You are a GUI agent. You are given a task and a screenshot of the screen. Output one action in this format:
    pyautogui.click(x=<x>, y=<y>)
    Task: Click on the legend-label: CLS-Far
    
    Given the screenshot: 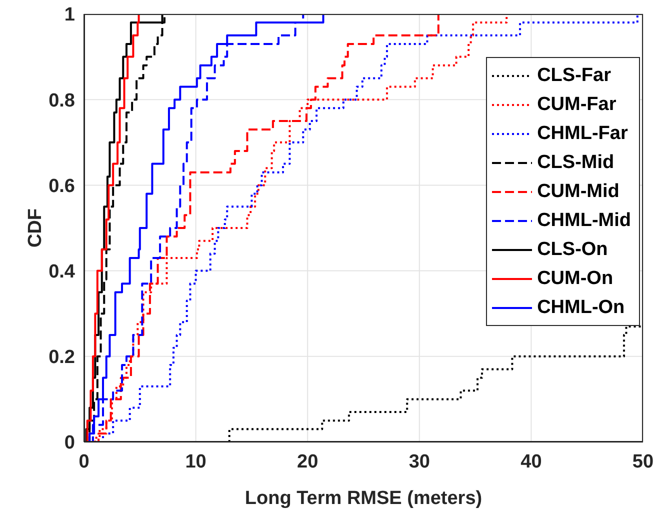 What is the action you would take?
    pyautogui.click(x=574, y=75)
    